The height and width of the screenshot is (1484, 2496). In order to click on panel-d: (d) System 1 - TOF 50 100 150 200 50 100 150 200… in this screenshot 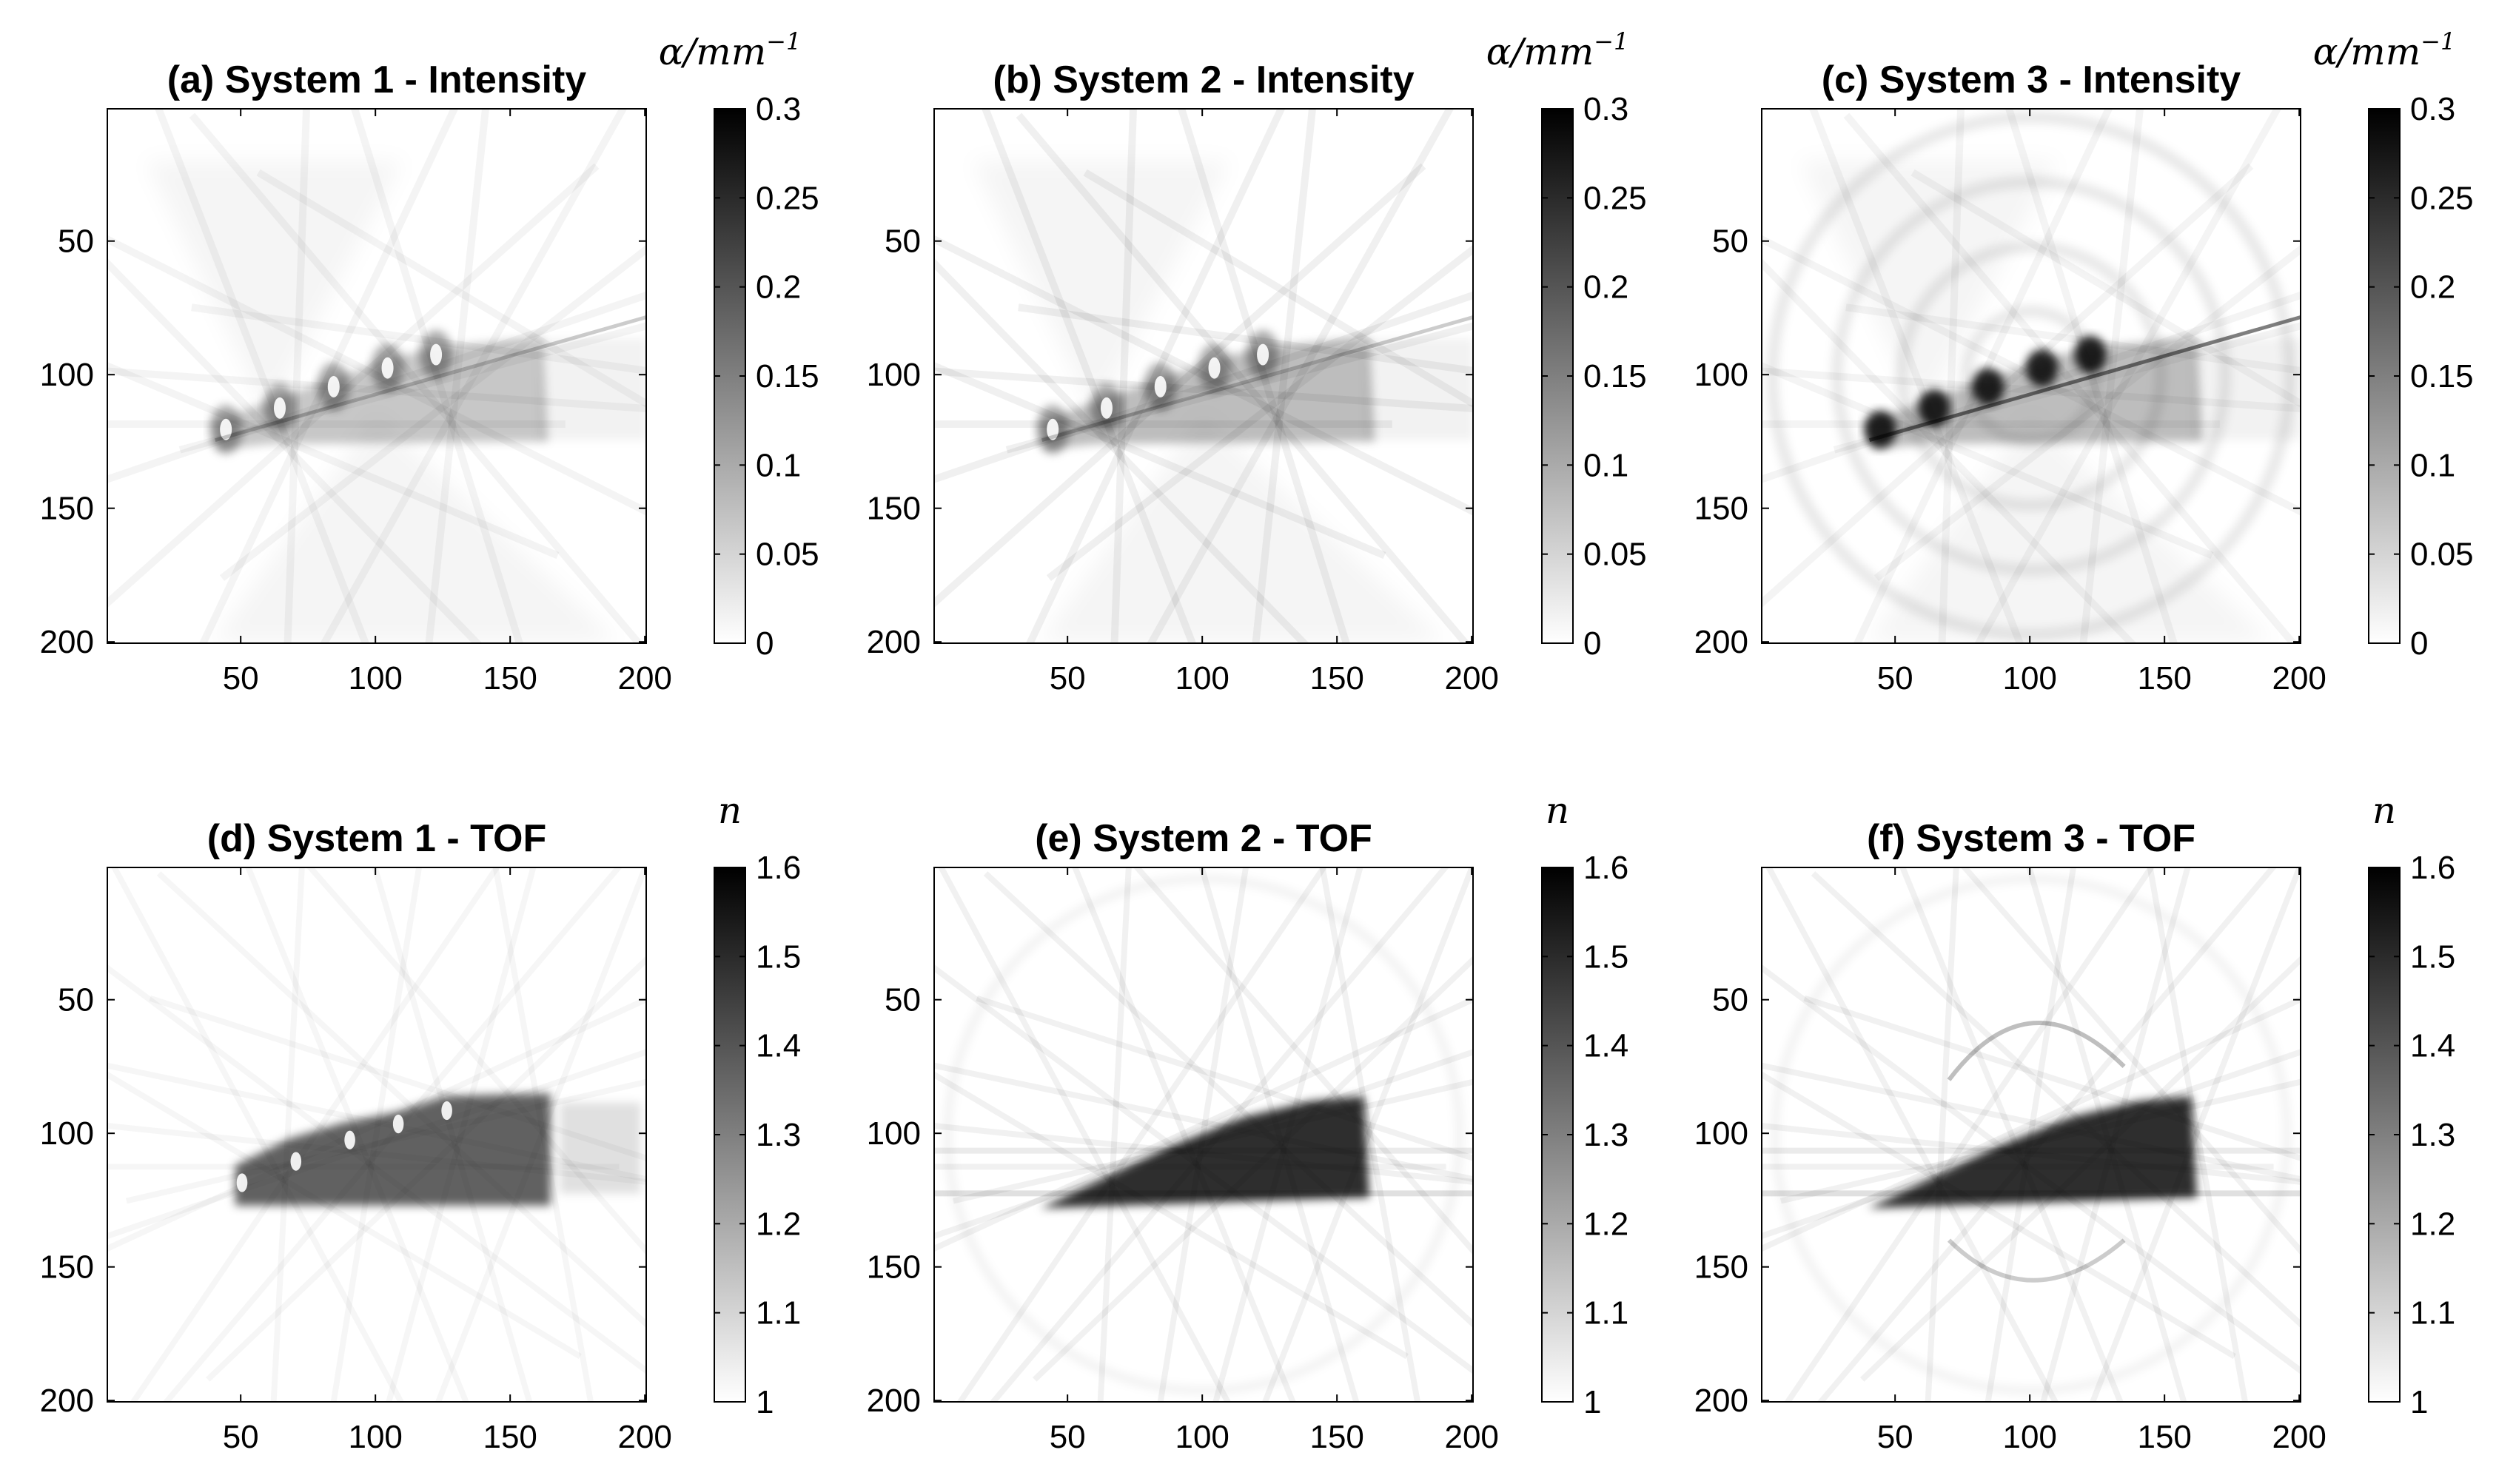, I will do `click(421, 1122)`.